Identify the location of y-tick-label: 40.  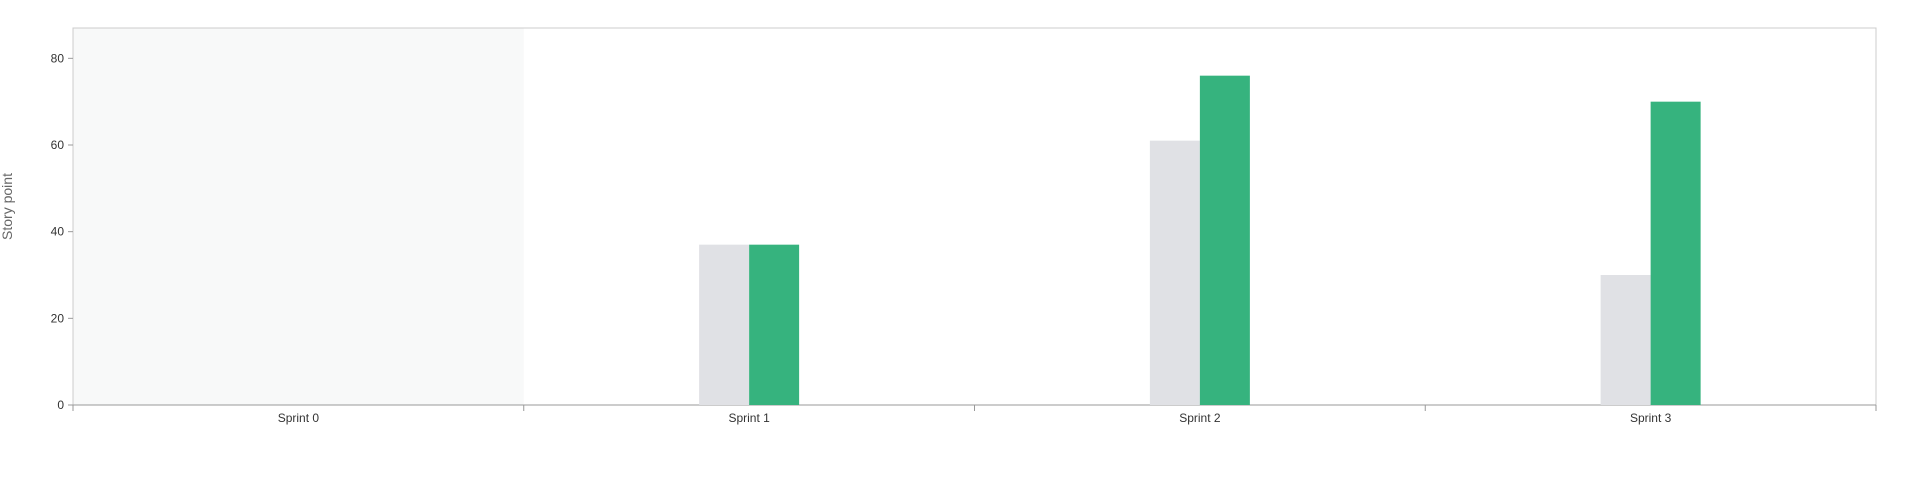
(58, 232).